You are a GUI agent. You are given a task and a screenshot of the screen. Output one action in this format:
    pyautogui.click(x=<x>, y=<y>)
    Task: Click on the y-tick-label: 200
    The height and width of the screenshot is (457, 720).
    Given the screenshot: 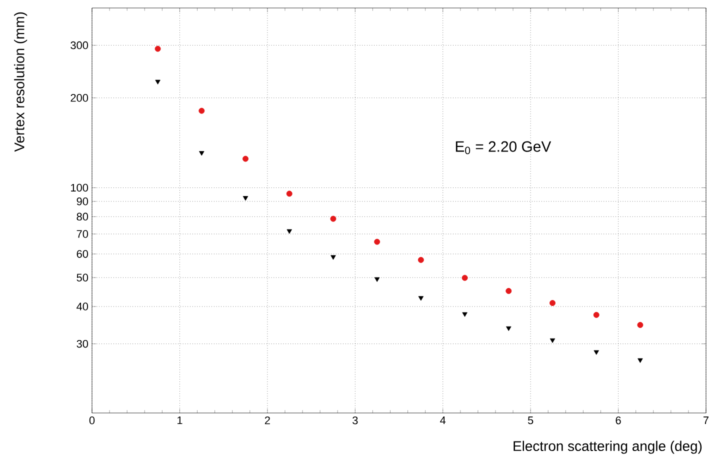 What is the action you would take?
    pyautogui.click(x=79, y=98)
    